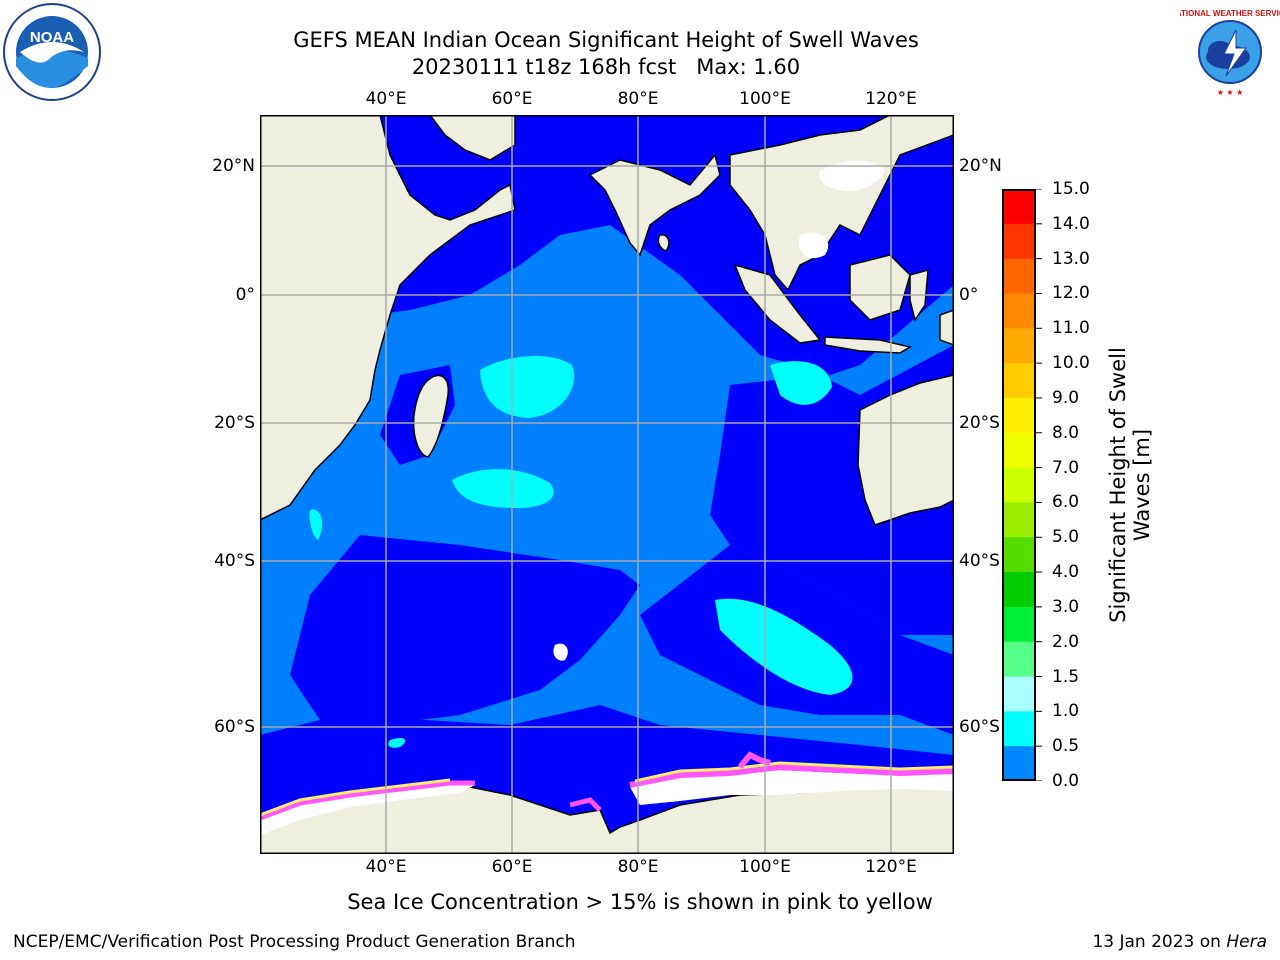 Image resolution: width=1280 pixels, height=960 pixels. What do you see at coordinates (765, 867) in the screenshot?
I see `lon-label-bottom-100e: 100°E` at bounding box center [765, 867].